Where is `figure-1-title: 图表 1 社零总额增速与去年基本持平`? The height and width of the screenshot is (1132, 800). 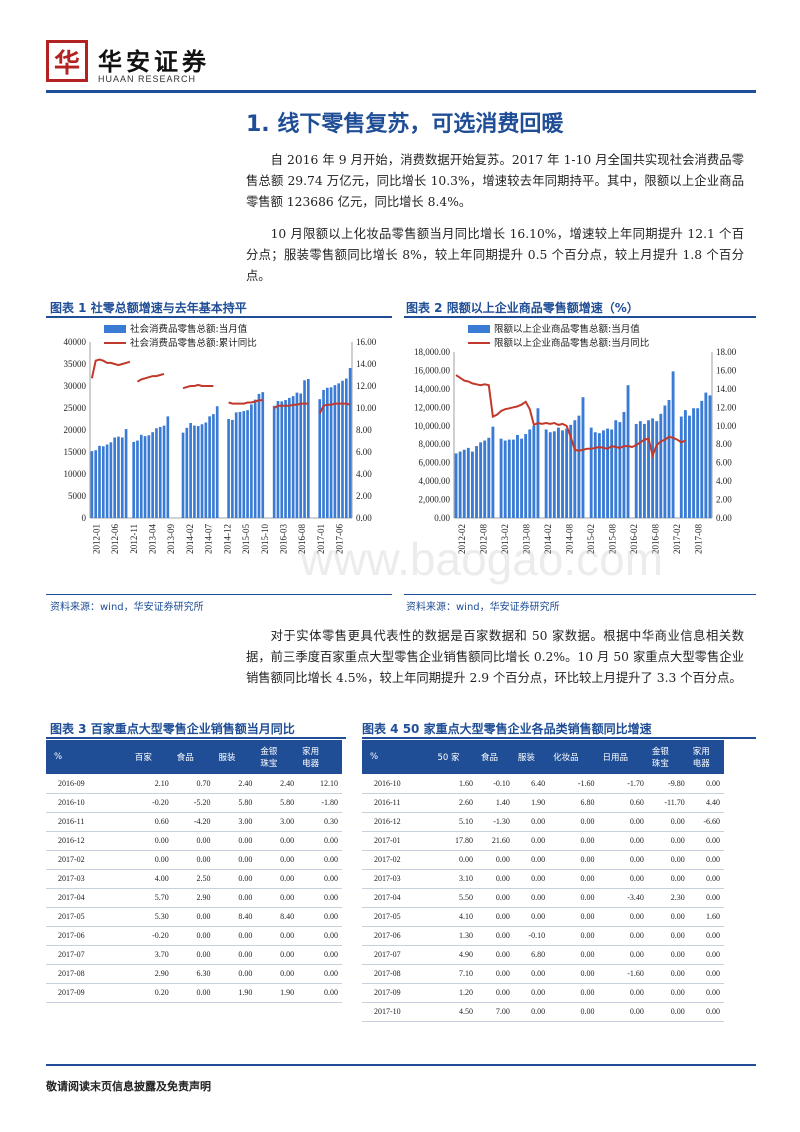 figure-1-title: 图表 1 社零总额增速与去年基本持平 is located at coordinates (148, 308).